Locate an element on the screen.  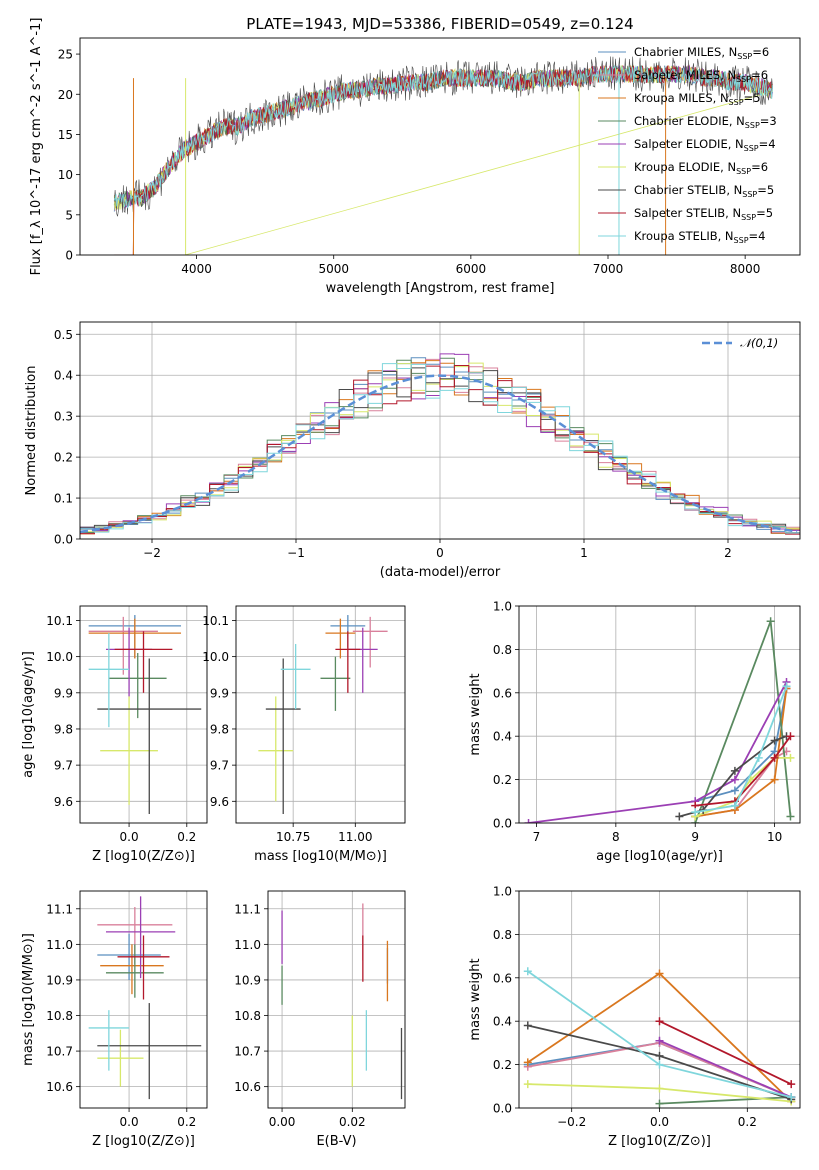
y-tick-label: 0.0 is located at coordinates (63, 540).